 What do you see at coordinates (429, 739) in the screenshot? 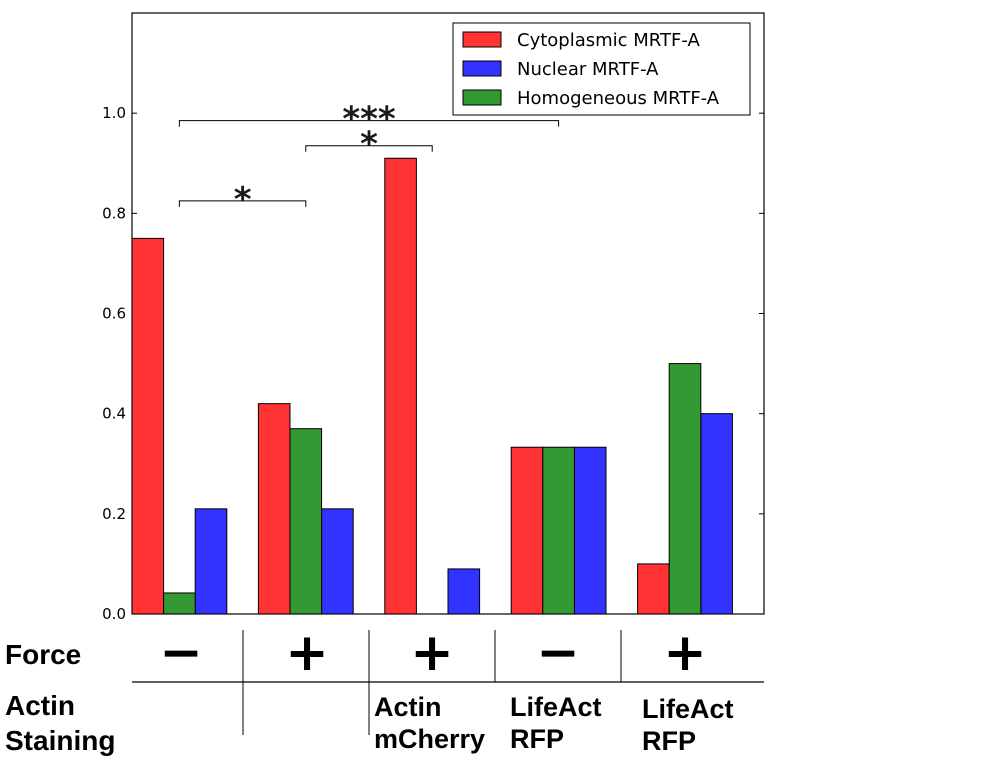
I see `staining-label: mCherry` at bounding box center [429, 739].